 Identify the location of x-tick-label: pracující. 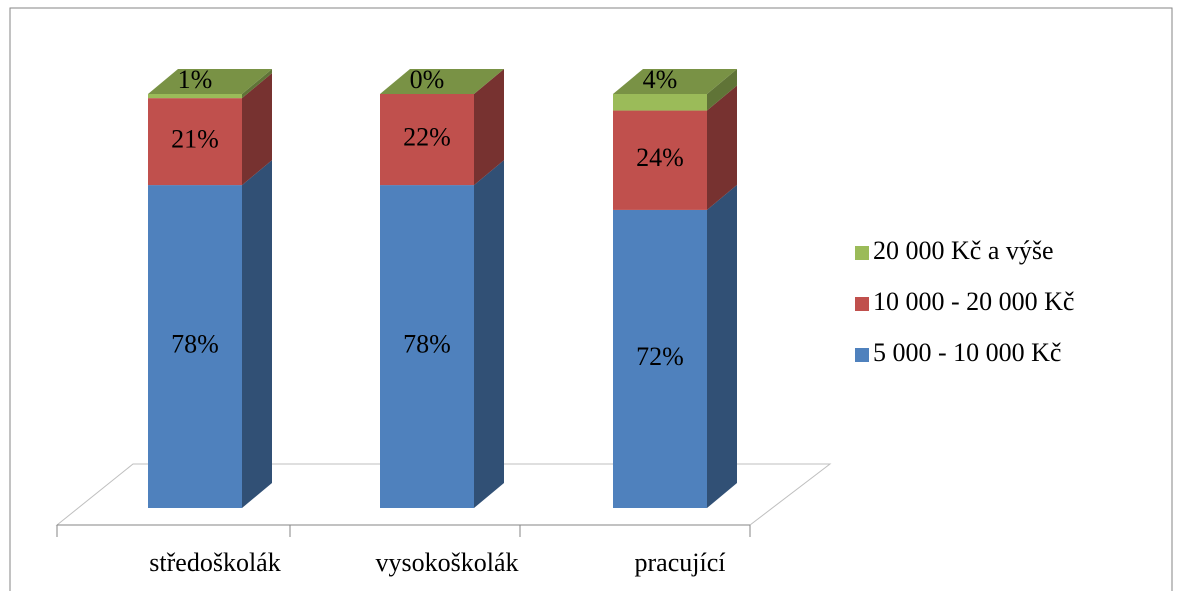
(680, 562).